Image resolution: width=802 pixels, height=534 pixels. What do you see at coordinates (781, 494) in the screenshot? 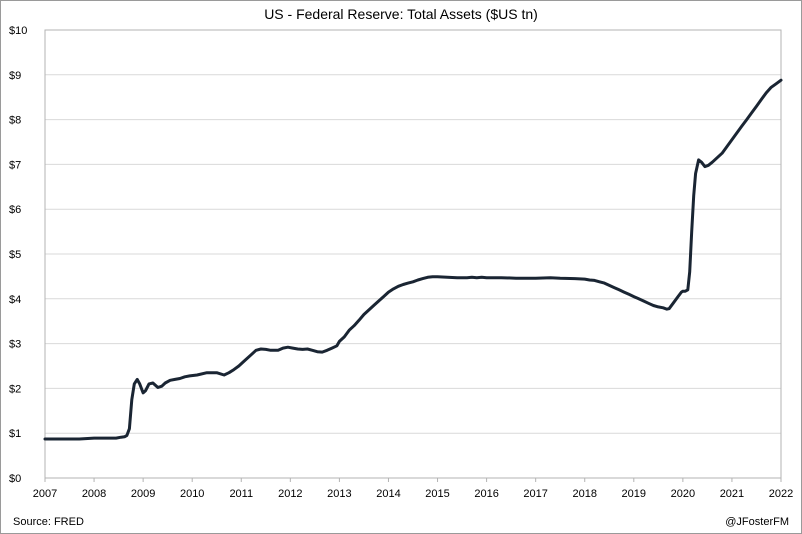
I see `x-tick-label: 2022` at bounding box center [781, 494].